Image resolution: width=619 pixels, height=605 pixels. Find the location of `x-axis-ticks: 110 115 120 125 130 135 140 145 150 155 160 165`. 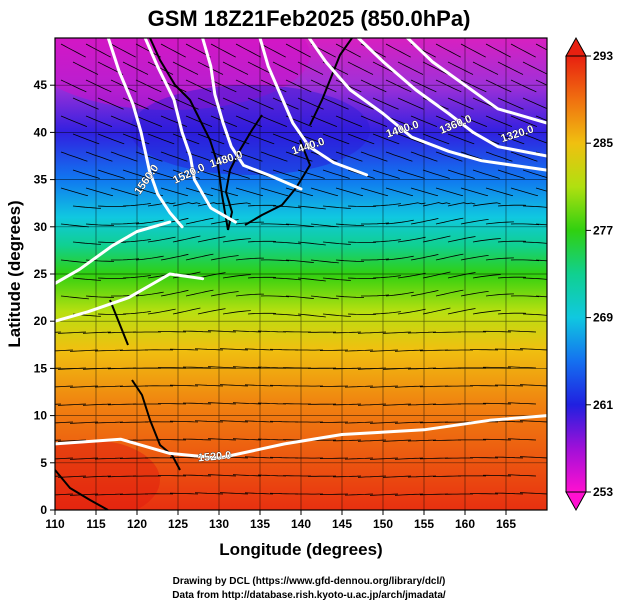

x-axis-ticks: 110 115 120 125 130 135 140 145 150 155 160 165 is located at coordinates (280, 520).